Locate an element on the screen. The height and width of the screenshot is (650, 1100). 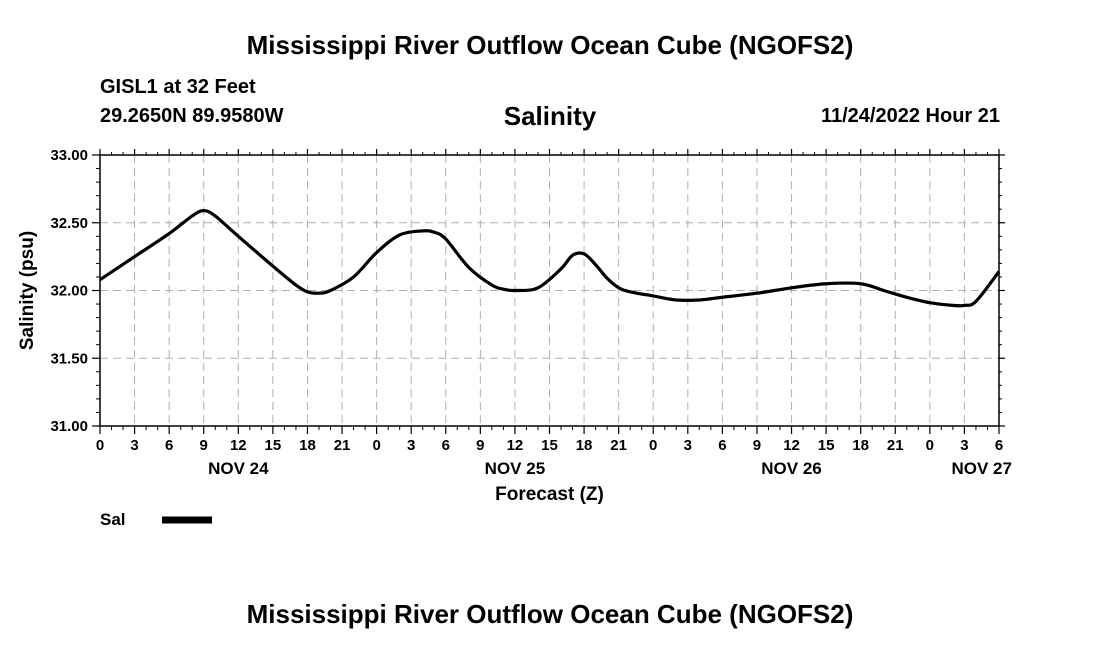
series is located at coordinates (550, 258).